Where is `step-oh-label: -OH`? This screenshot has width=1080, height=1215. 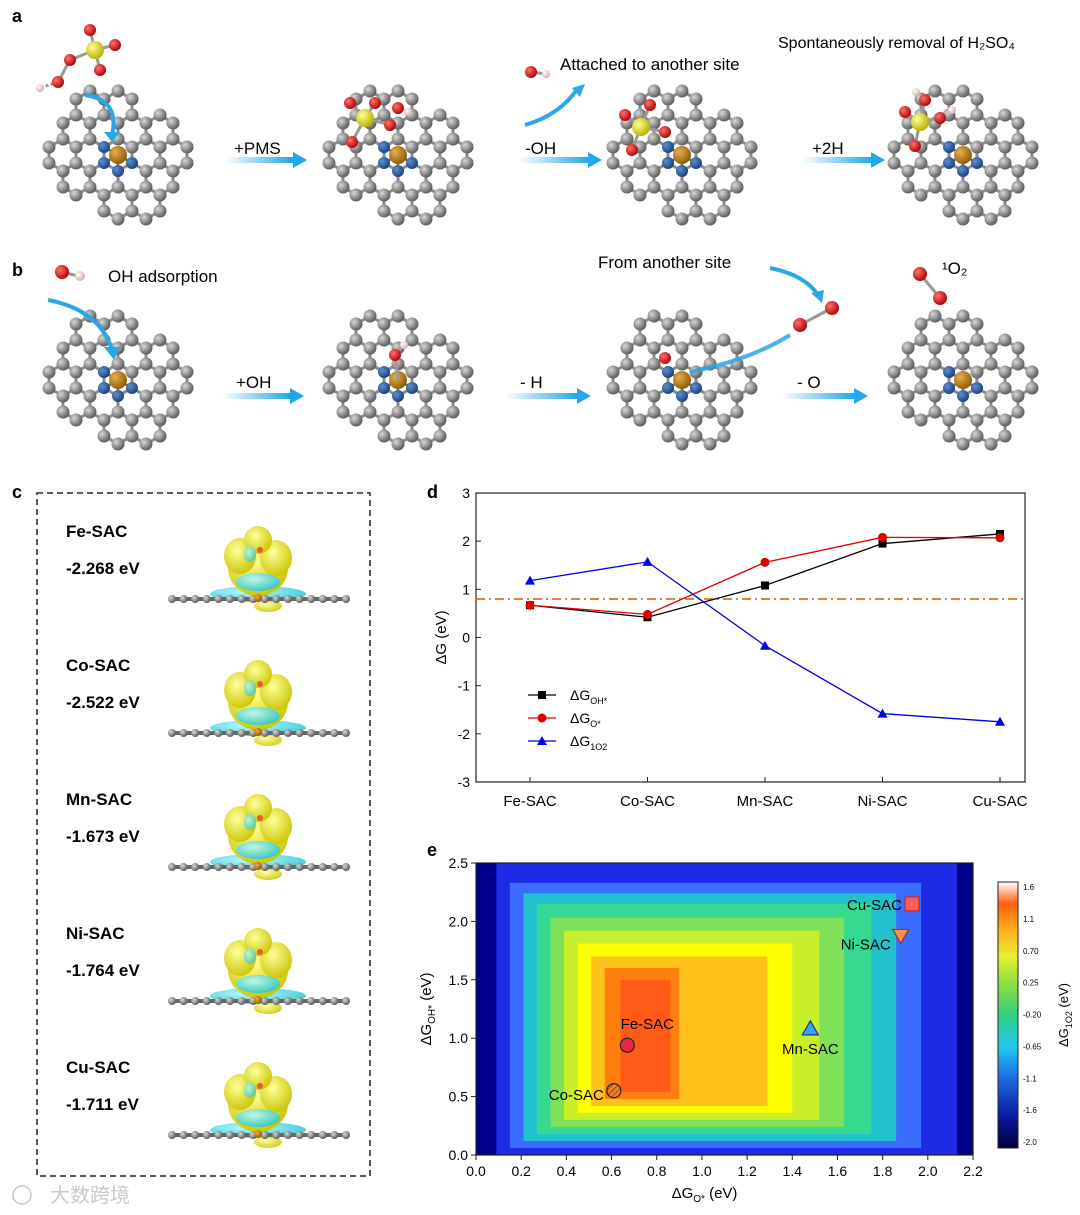 step-oh-label: -OH is located at coordinates (540, 148).